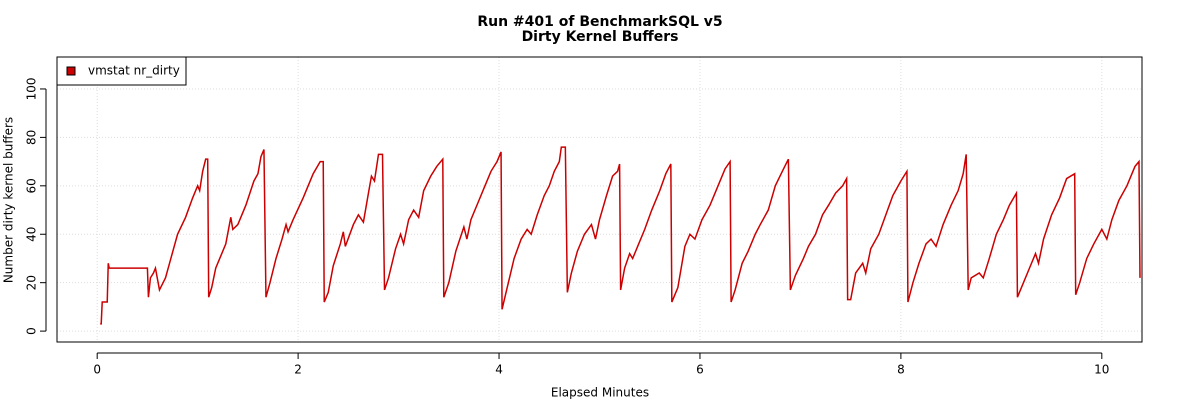  Describe the element at coordinates (499, 370) in the screenshot. I see `x-tick-label: 4` at that location.